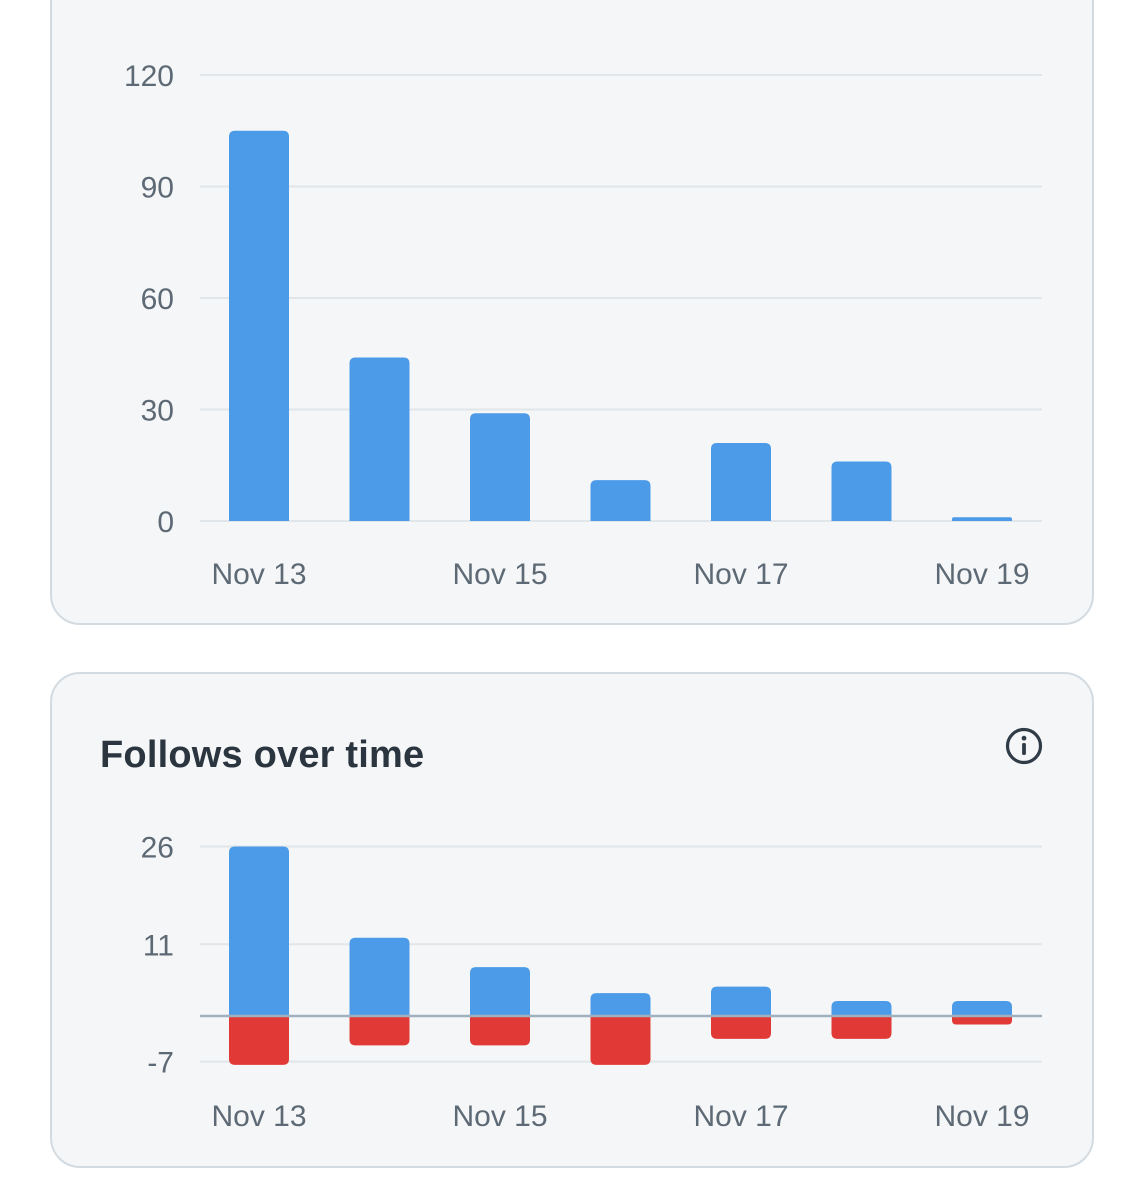 The width and height of the screenshot is (1146, 1200). What do you see at coordinates (157, 299) in the screenshot?
I see `y-tick-label: 60` at bounding box center [157, 299].